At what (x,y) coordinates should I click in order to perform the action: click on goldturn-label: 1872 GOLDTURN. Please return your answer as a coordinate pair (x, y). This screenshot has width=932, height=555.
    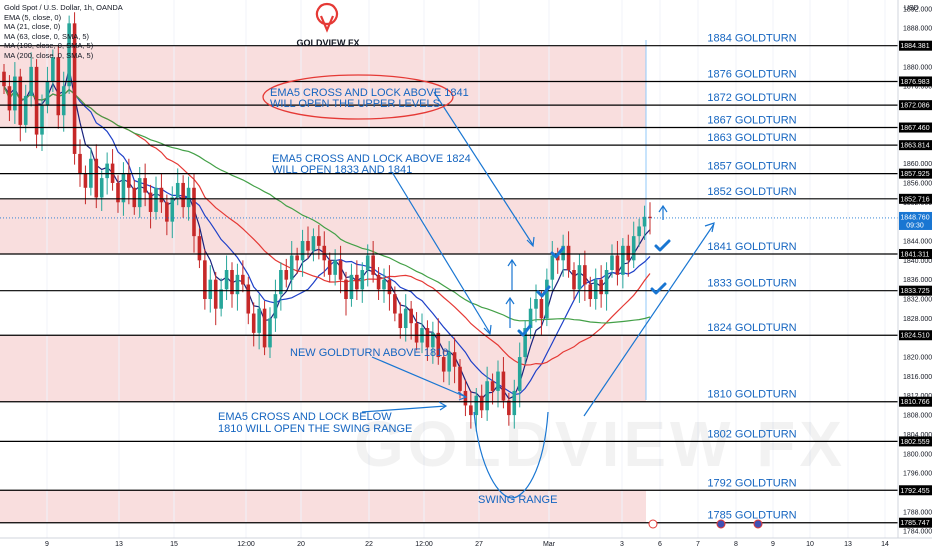
    Looking at the image, I should click on (751, 98).